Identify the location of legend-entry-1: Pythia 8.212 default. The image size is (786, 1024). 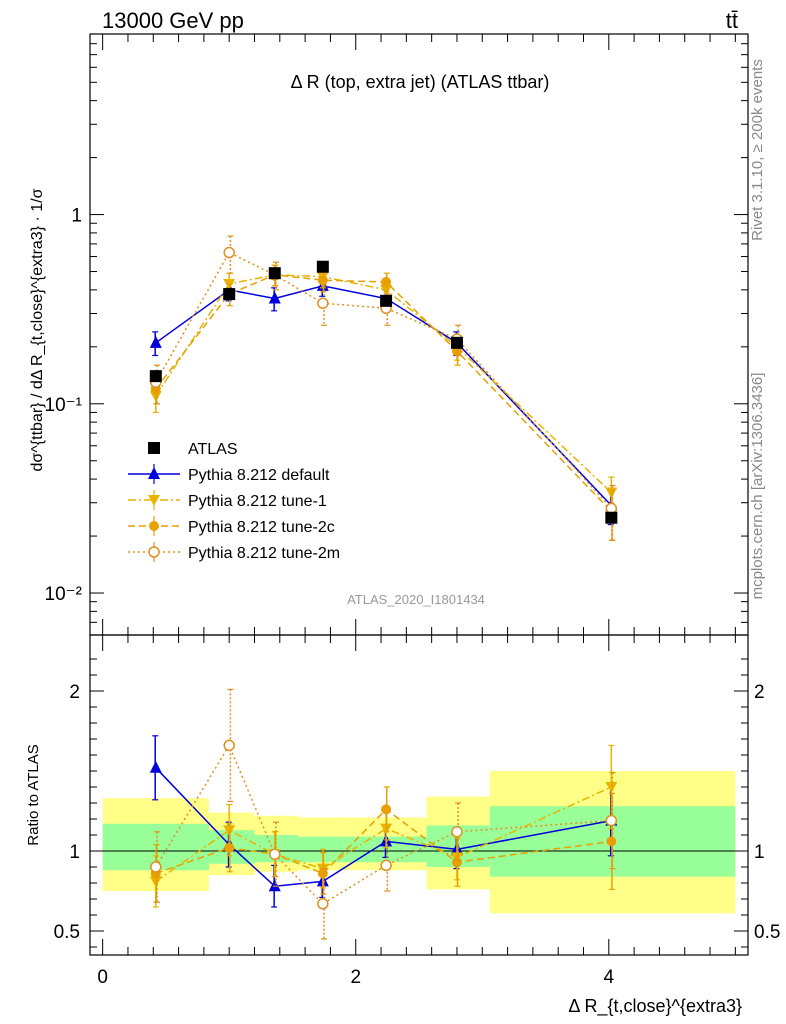
(259, 475).